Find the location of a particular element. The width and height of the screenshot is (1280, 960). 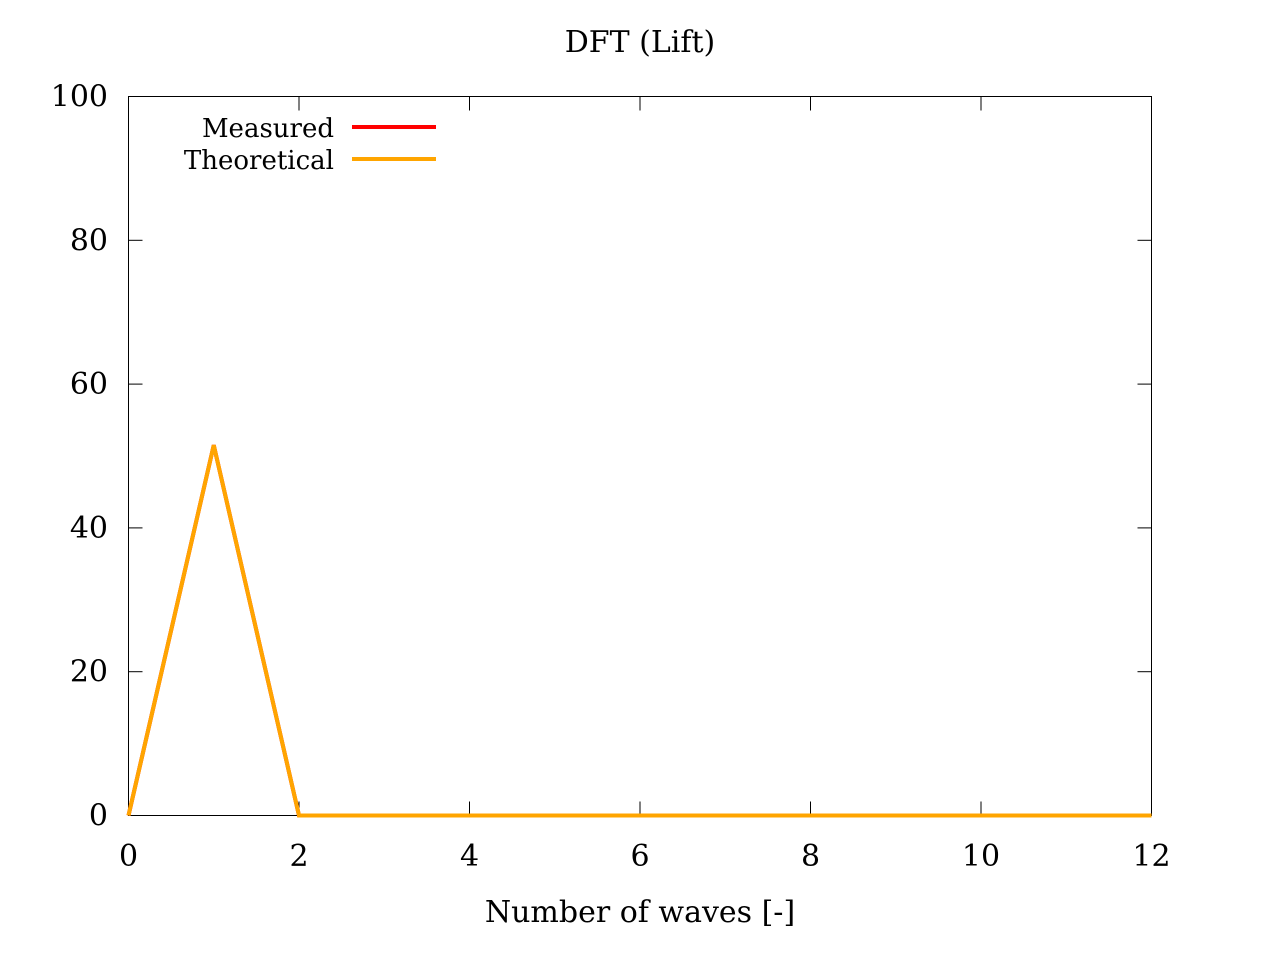

y-tick-label: 40 is located at coordinates (89, 528).